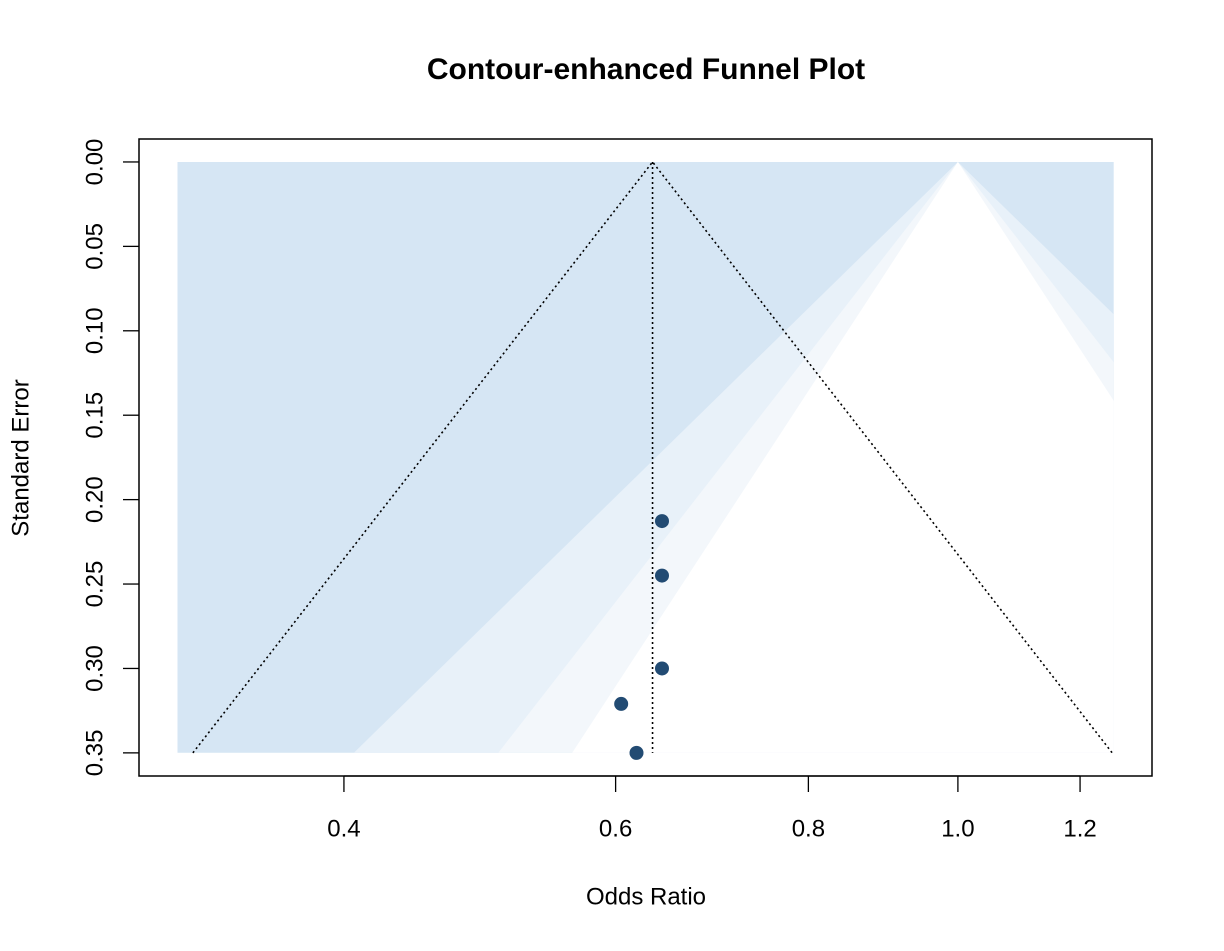  I want to click on y-axis-label: Standard Error, so click(20, 457).